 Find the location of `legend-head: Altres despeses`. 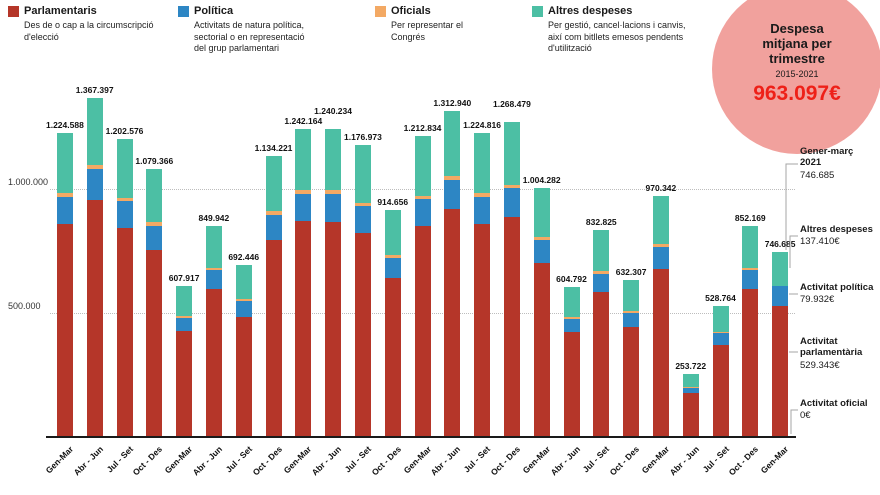

legend-head: Altres despeses is located at coordinates (609, 11).